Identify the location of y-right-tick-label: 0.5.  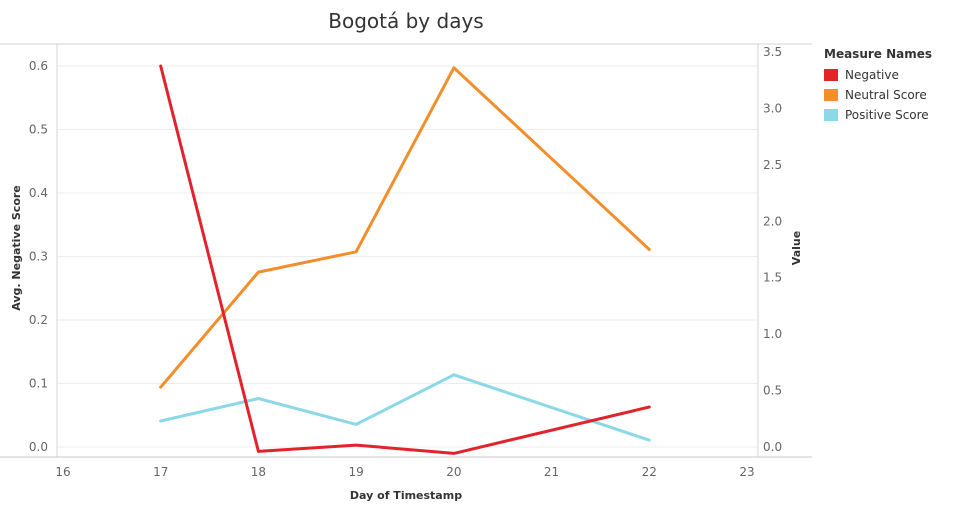
(772, 391).